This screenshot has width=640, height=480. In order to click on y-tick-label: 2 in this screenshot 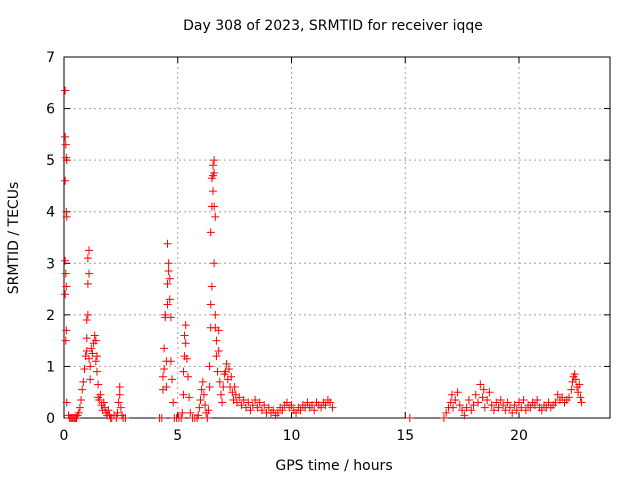, I will do `click(50, 316)`.